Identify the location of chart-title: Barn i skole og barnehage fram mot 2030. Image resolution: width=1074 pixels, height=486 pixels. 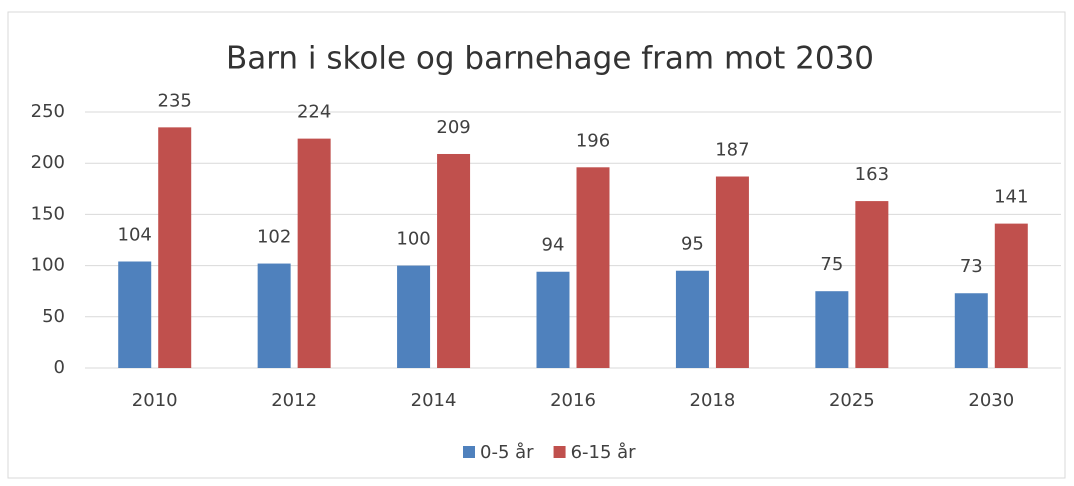
(550, 59).